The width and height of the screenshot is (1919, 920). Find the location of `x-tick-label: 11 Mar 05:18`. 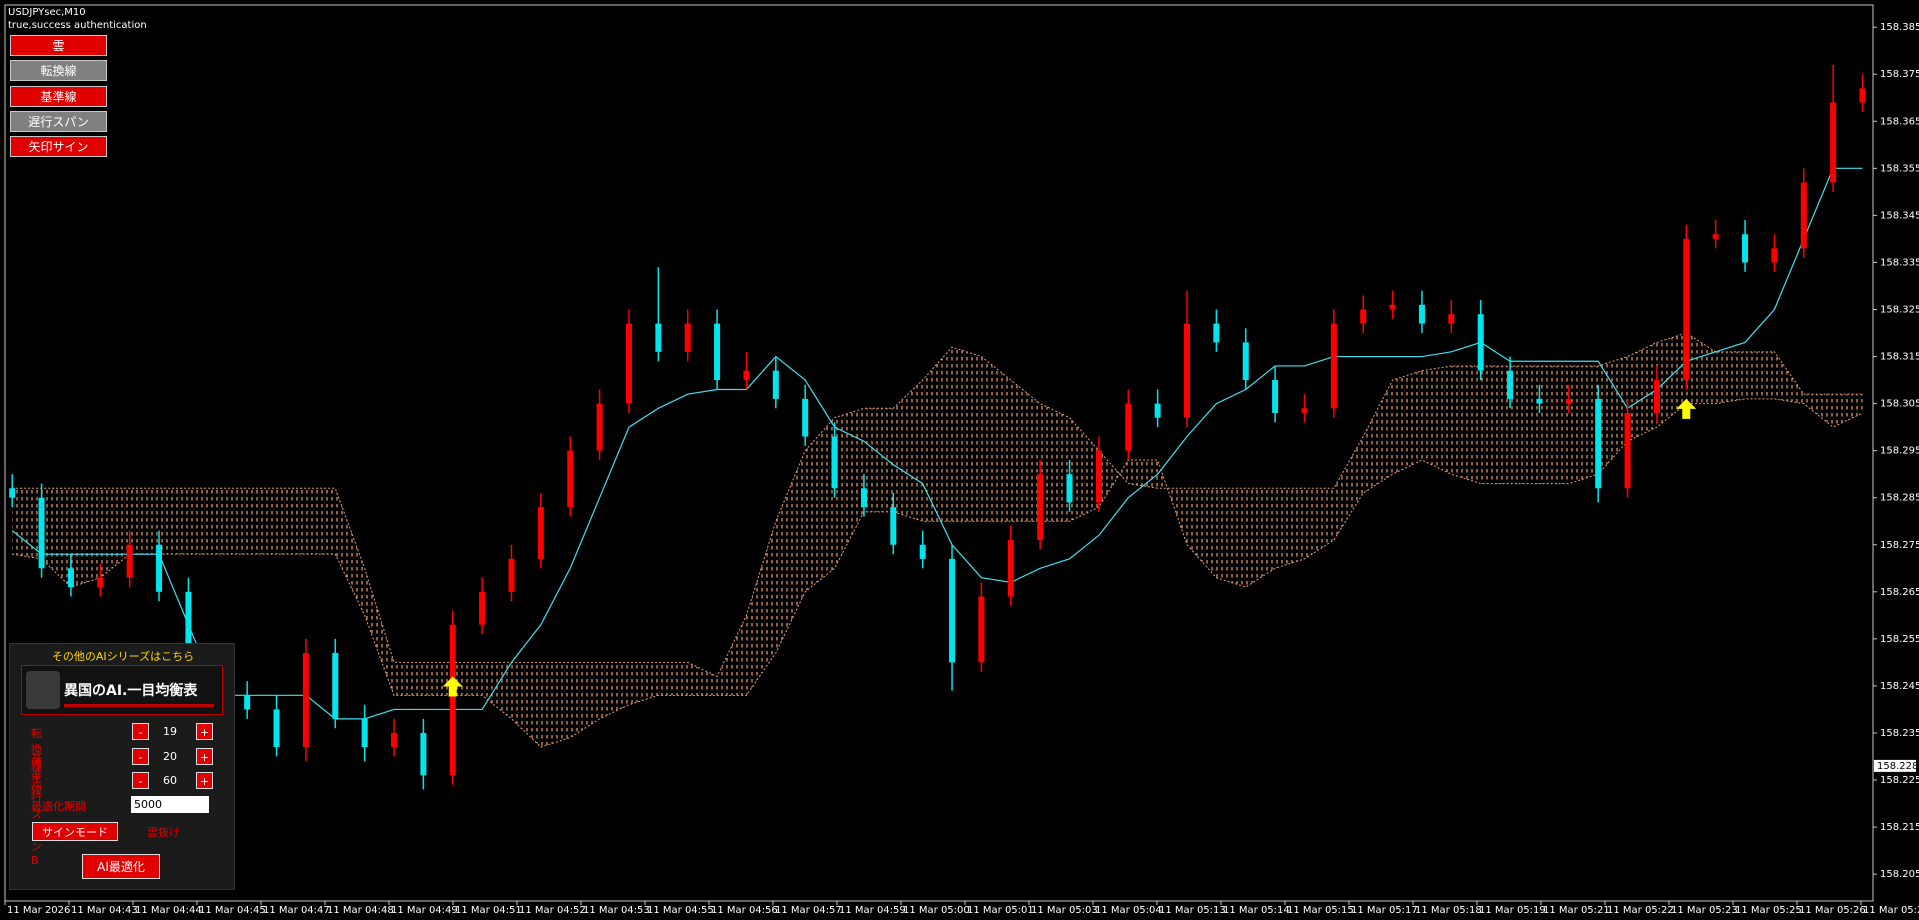

x-tick-label: 11 Mar 05:18 is located at coordinates (1448, 910).